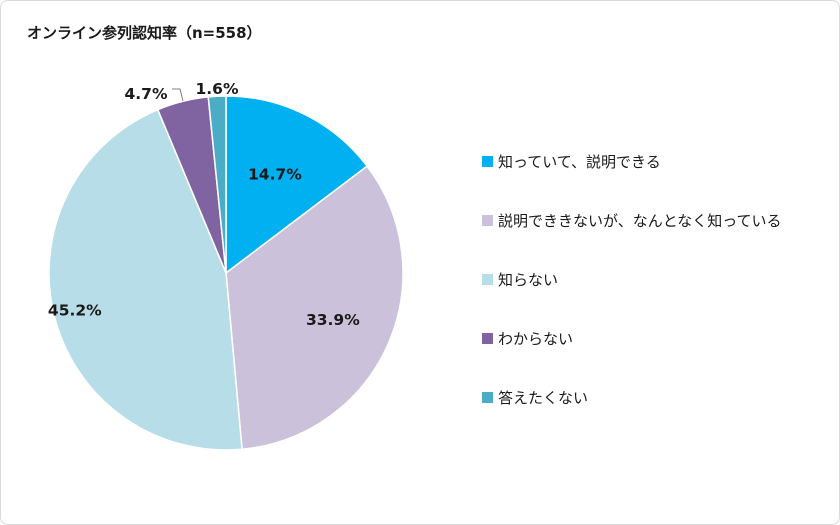 This screenshot has height=525, width=840. What do you see at coordinates (146, 94) in the screenshot?
I see `data-label-4: 4.7%` at bounding box center [146, 94].